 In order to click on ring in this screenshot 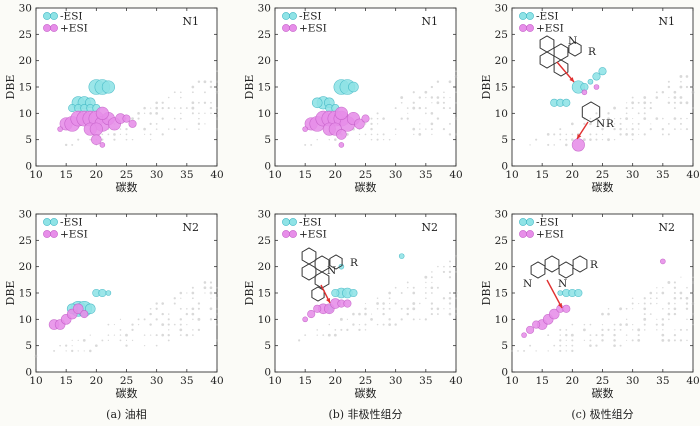, I will do `click(547, 60)`.